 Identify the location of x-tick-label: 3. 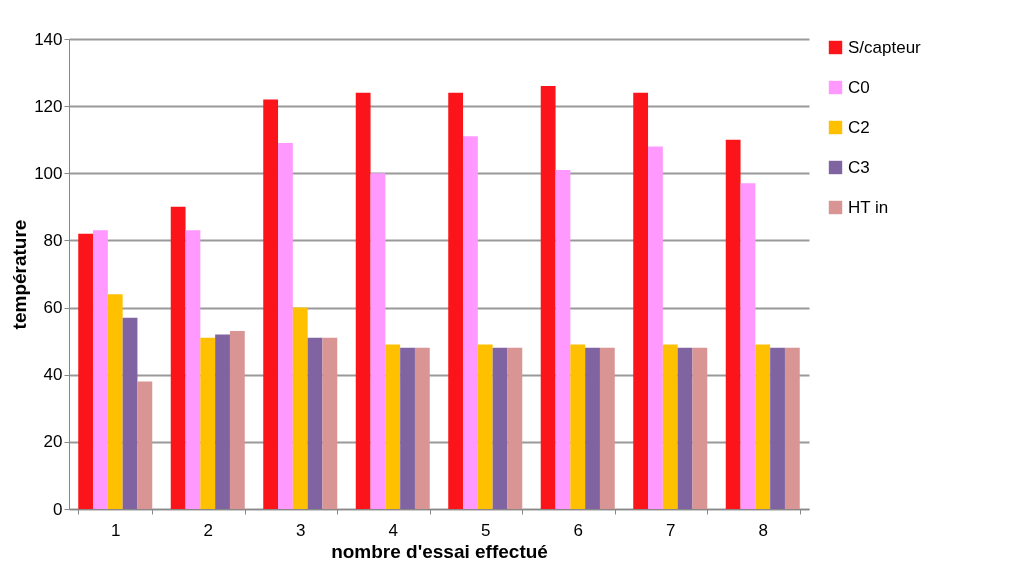
(301, 530).